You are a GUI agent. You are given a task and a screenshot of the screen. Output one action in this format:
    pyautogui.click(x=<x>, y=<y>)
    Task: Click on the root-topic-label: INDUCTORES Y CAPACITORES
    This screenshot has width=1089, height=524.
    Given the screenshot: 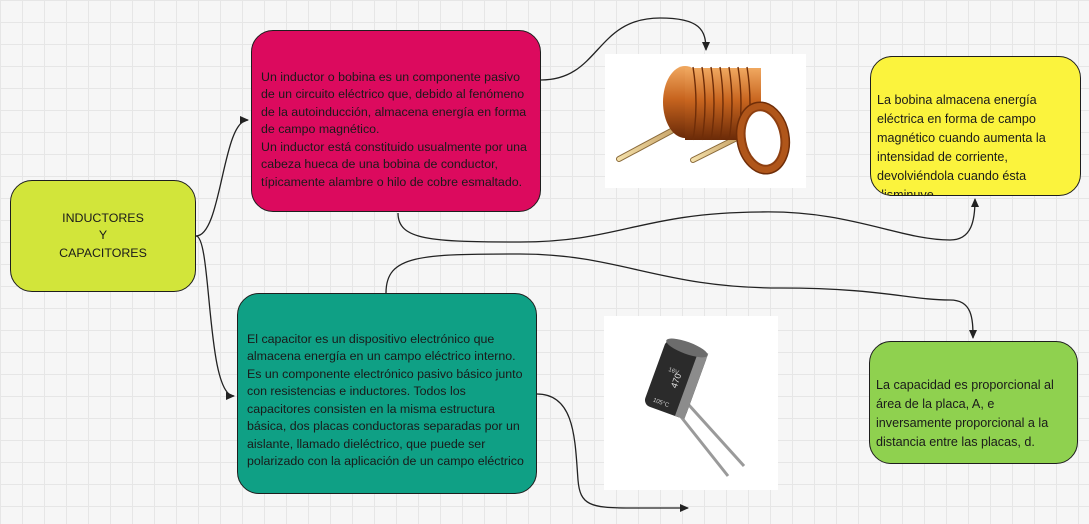 What is the action you would take?
    pyautogui.click(x=103, y=235)
    